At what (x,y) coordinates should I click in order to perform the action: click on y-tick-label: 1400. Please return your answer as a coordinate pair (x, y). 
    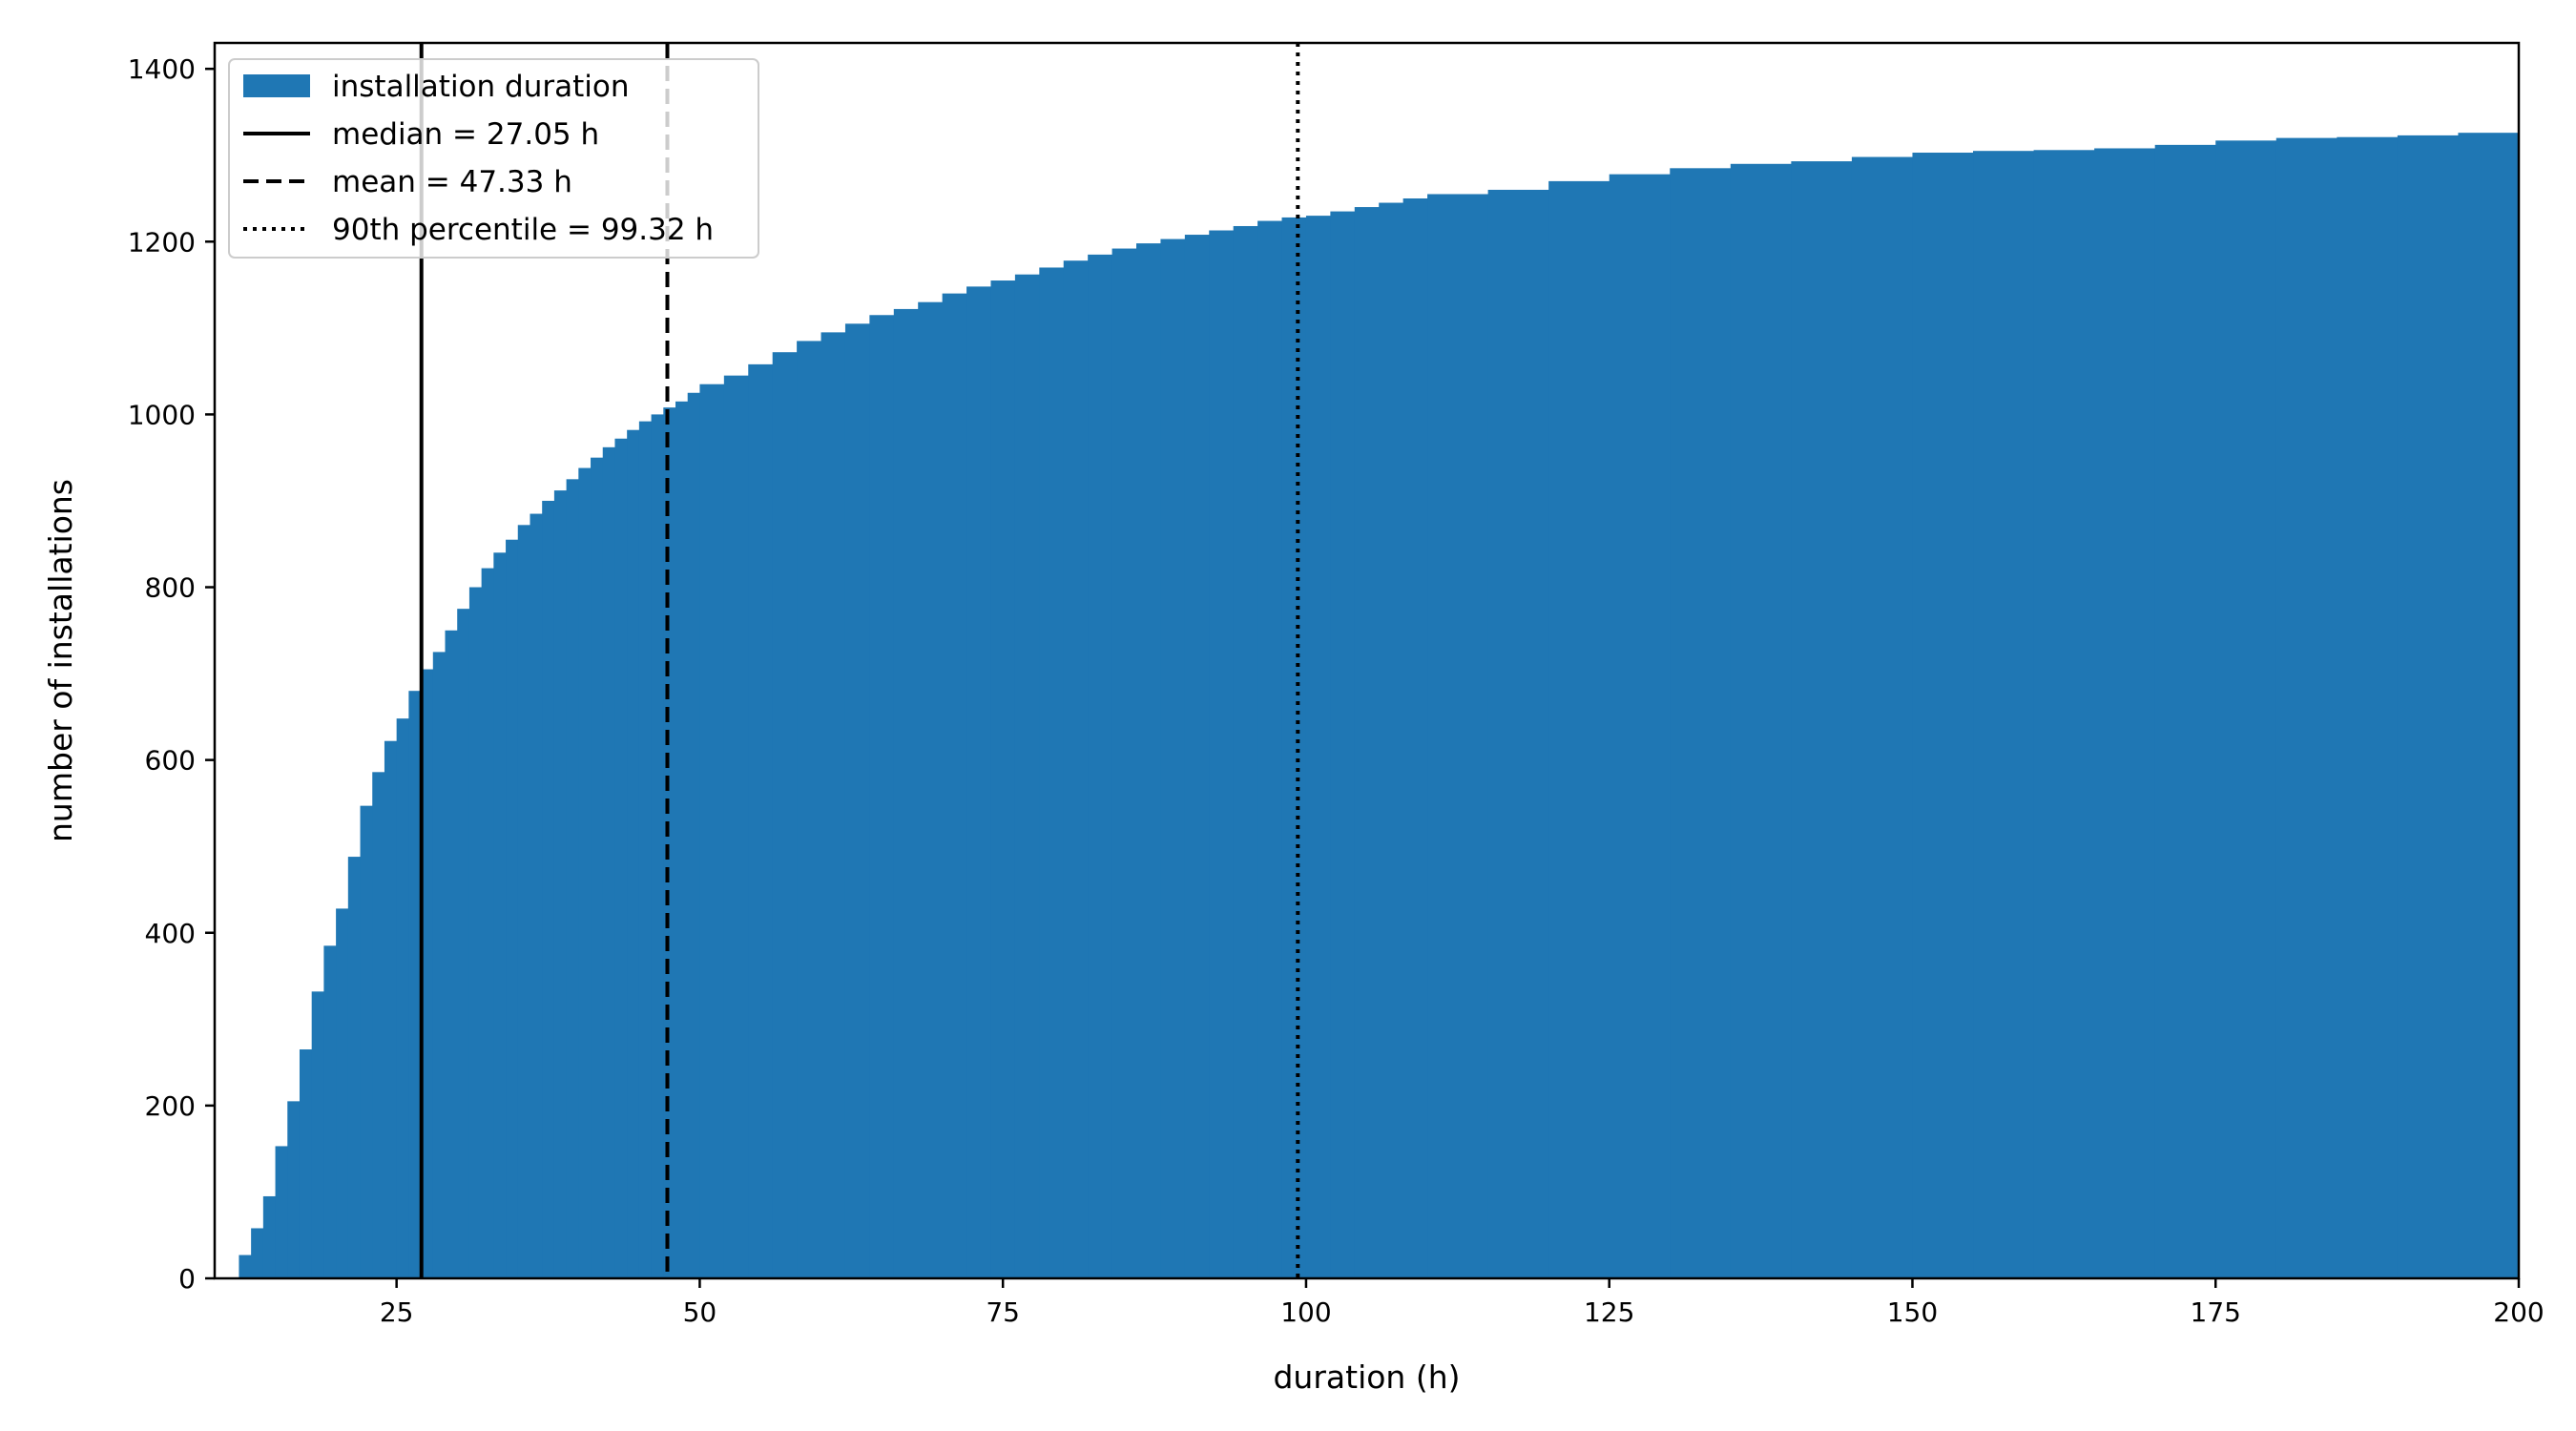
    Looking at the image, I should click on (162, 69).